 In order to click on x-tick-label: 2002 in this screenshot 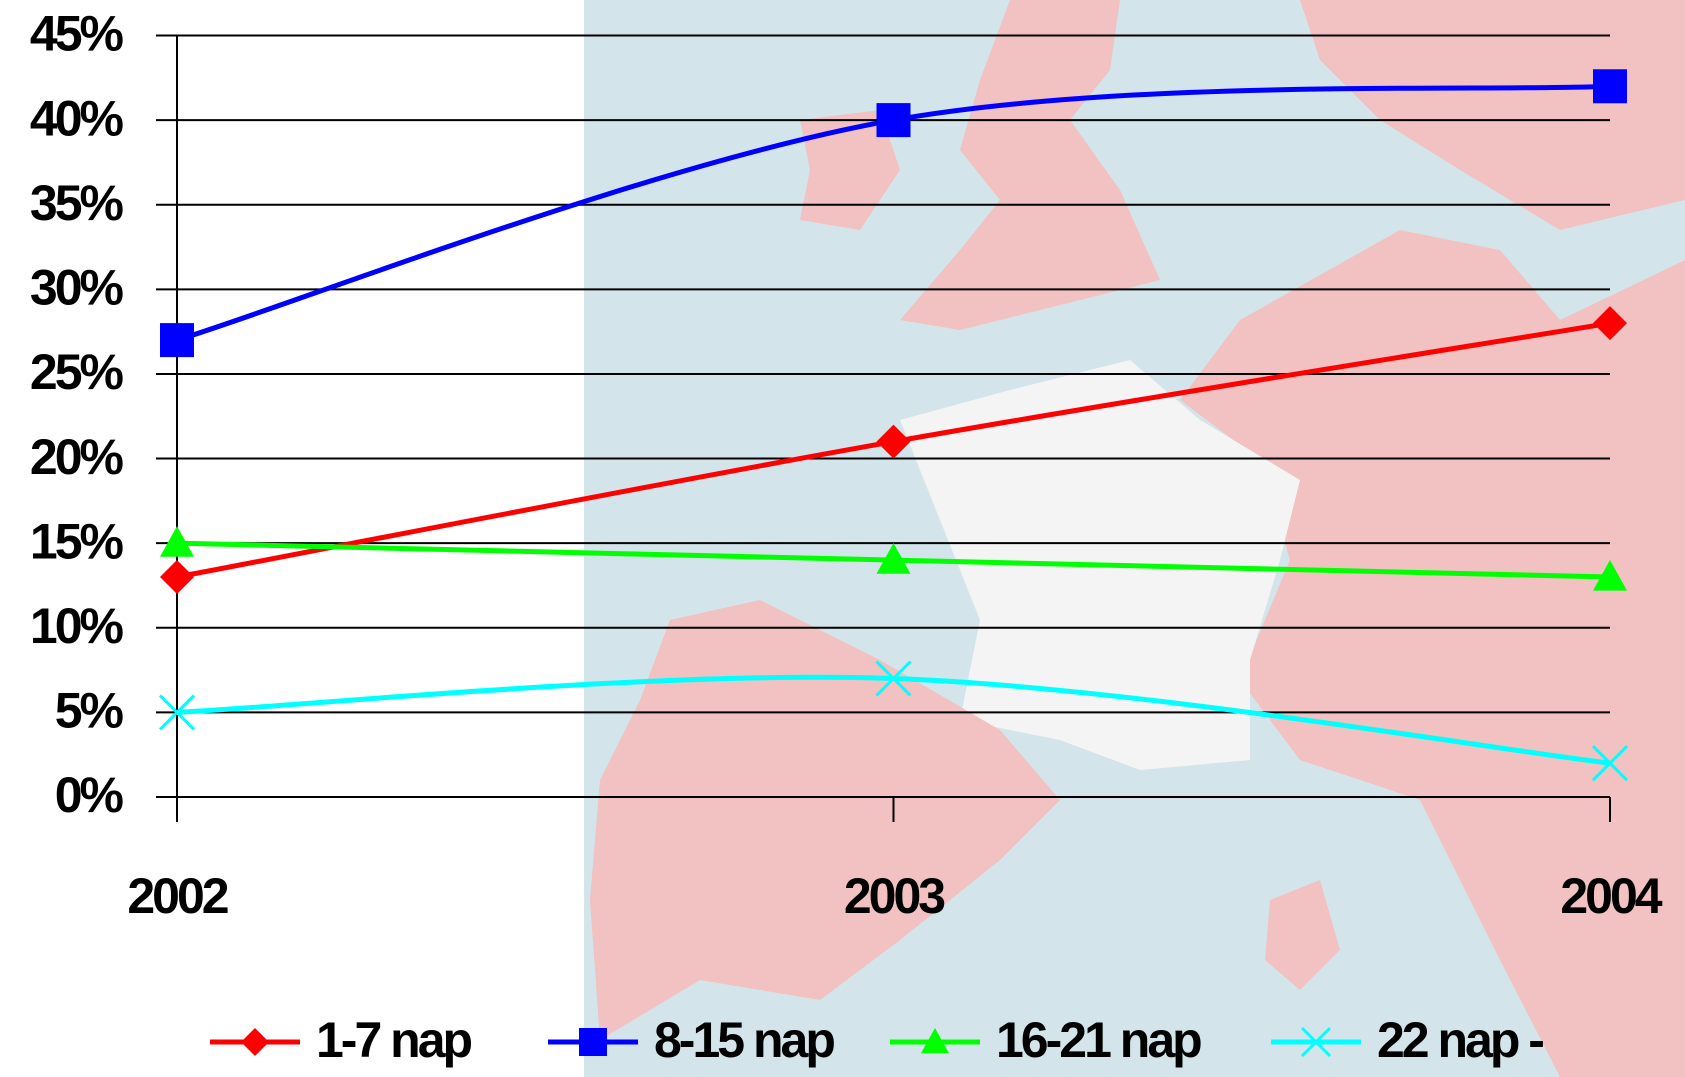, I will do `click(177, 896)`.